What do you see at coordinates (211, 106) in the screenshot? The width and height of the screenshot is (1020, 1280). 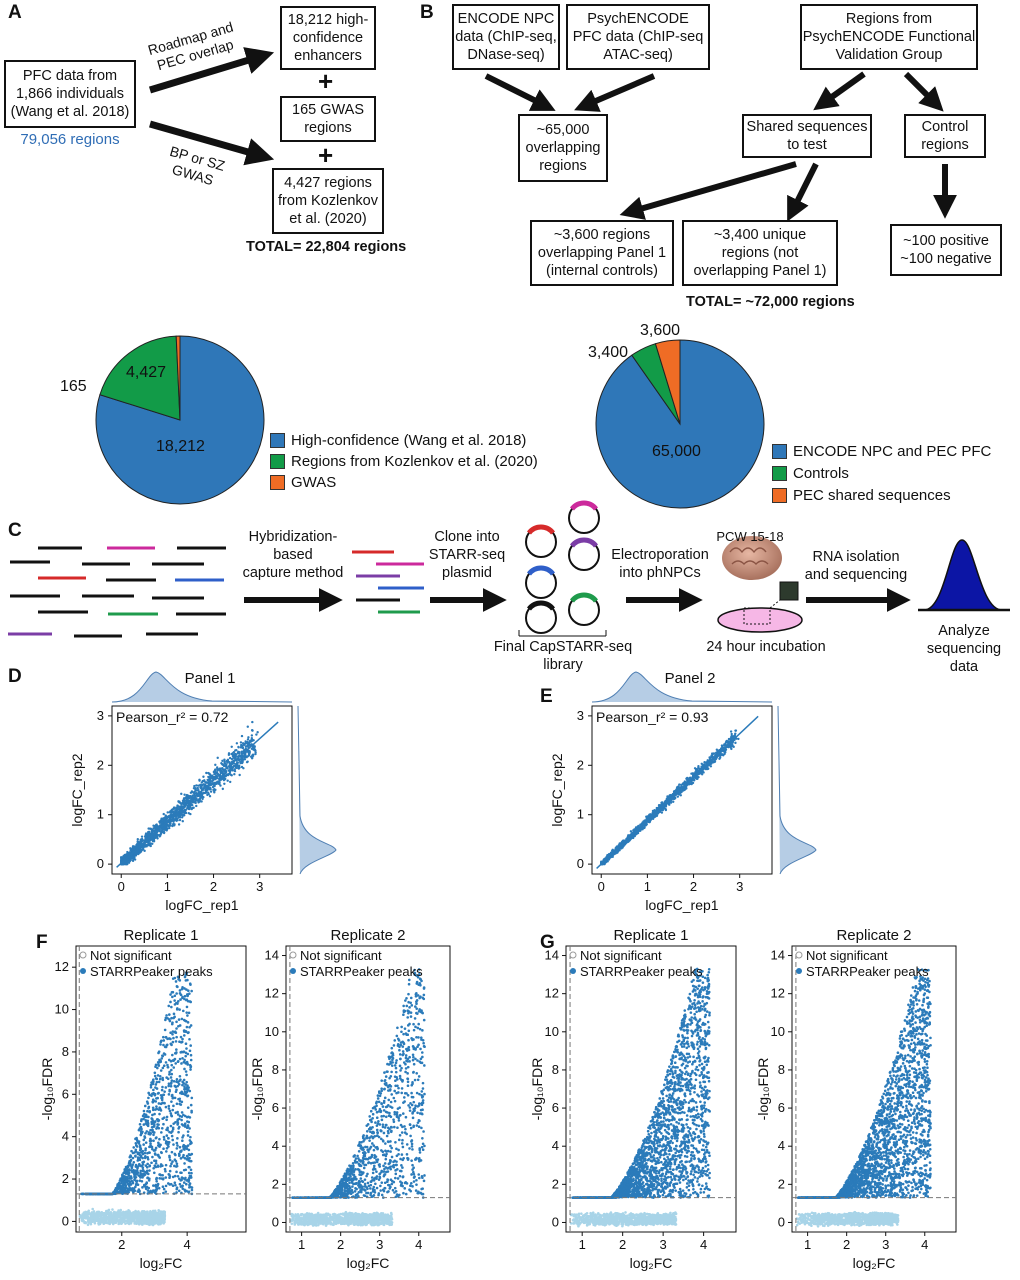 I see `panel-a-arrows` at bounding box center [211, 106].